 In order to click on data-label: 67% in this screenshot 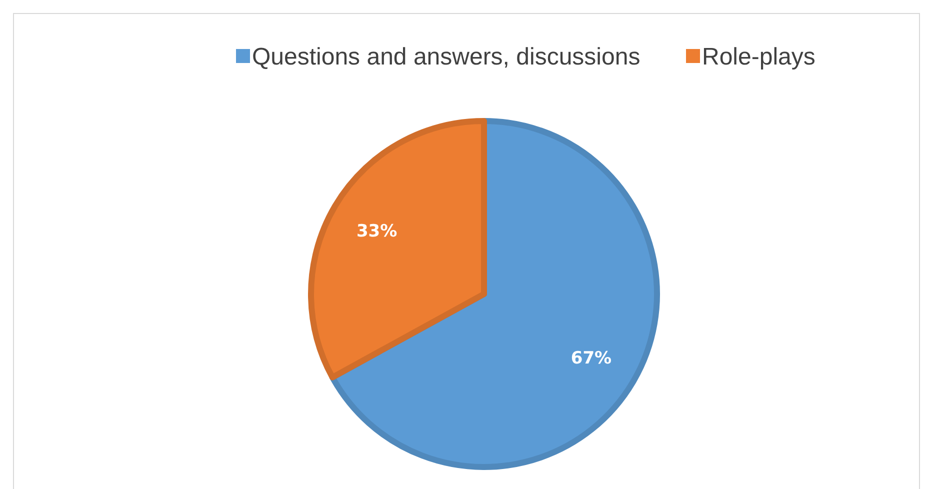, I will do `click(591, 358)`.